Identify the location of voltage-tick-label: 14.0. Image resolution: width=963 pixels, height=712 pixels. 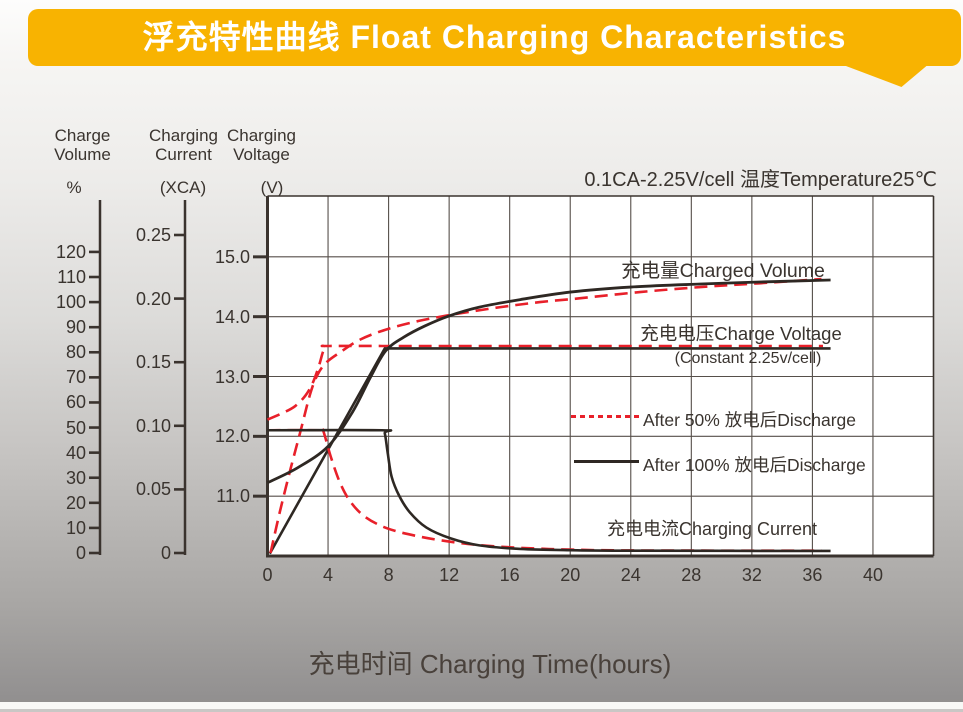
(232, 316).